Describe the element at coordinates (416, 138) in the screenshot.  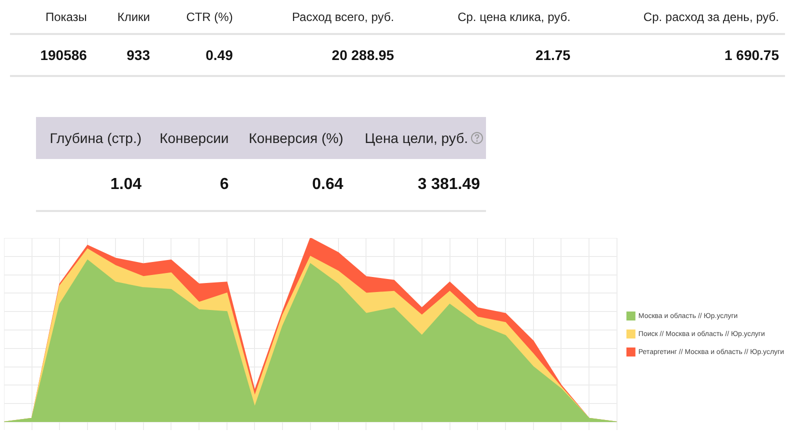
I see `category-label: Цена цели, руб.` at that location.